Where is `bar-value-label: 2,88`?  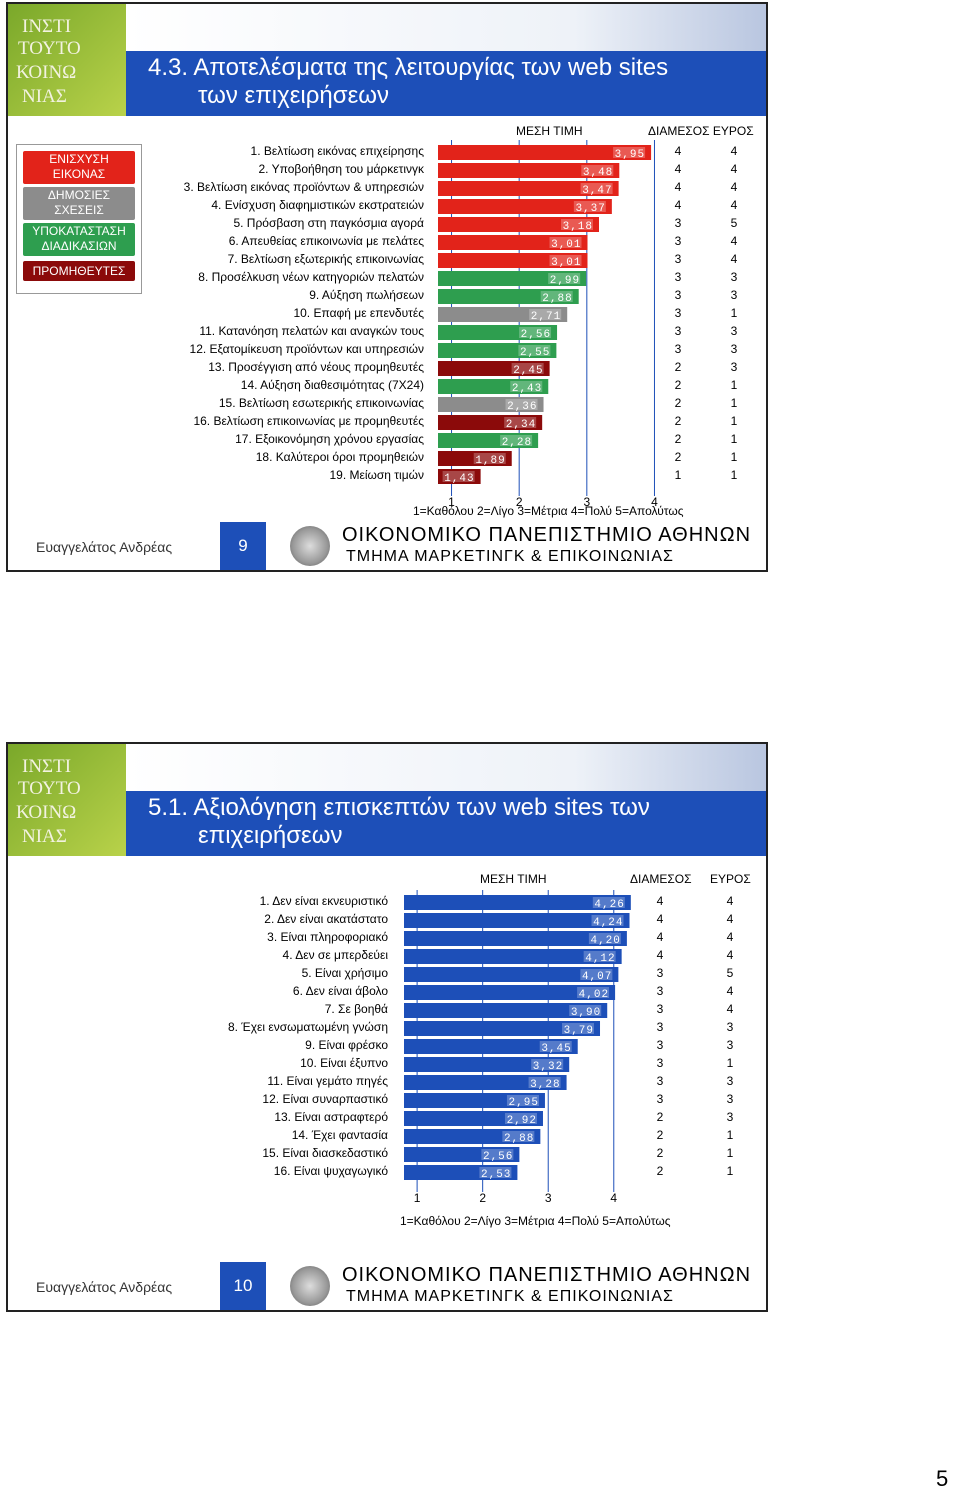 bar-value-label: 2,88 is located at coordinates (519, 1139).